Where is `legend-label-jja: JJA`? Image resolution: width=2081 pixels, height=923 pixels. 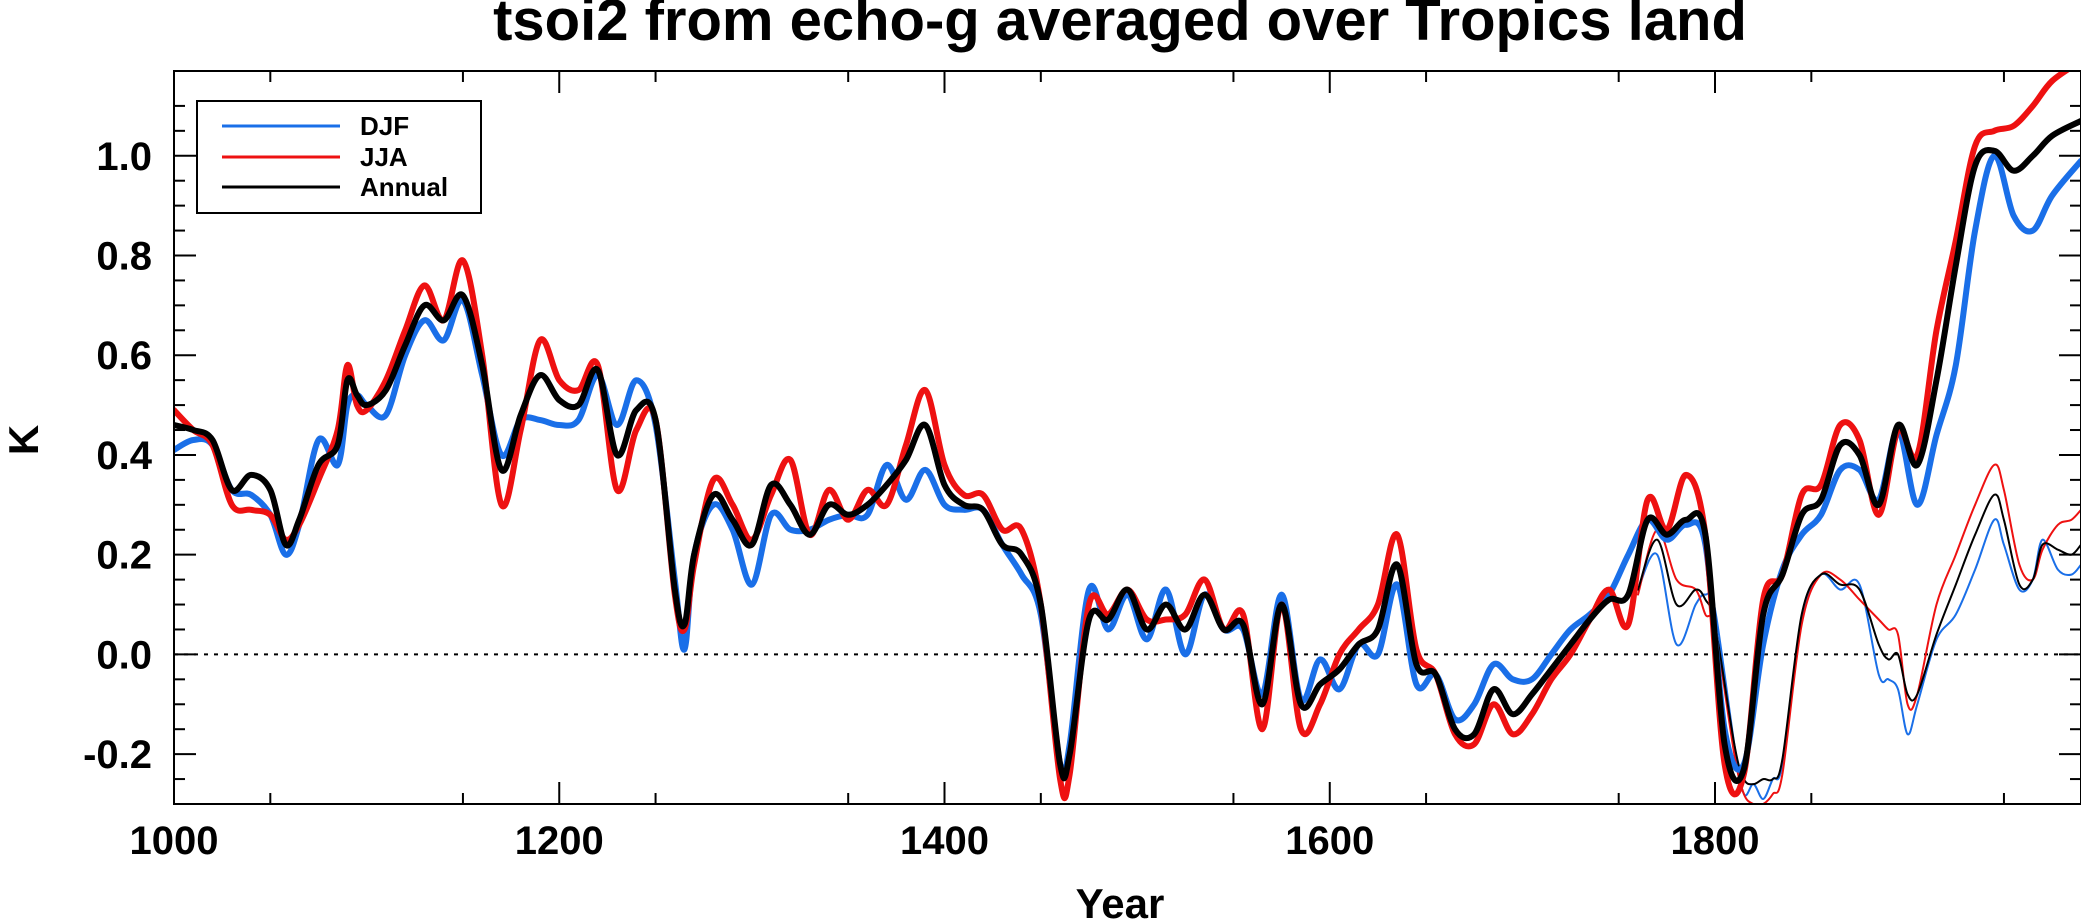 legend-label-jja: JJA is located at coordinates (384, 157).